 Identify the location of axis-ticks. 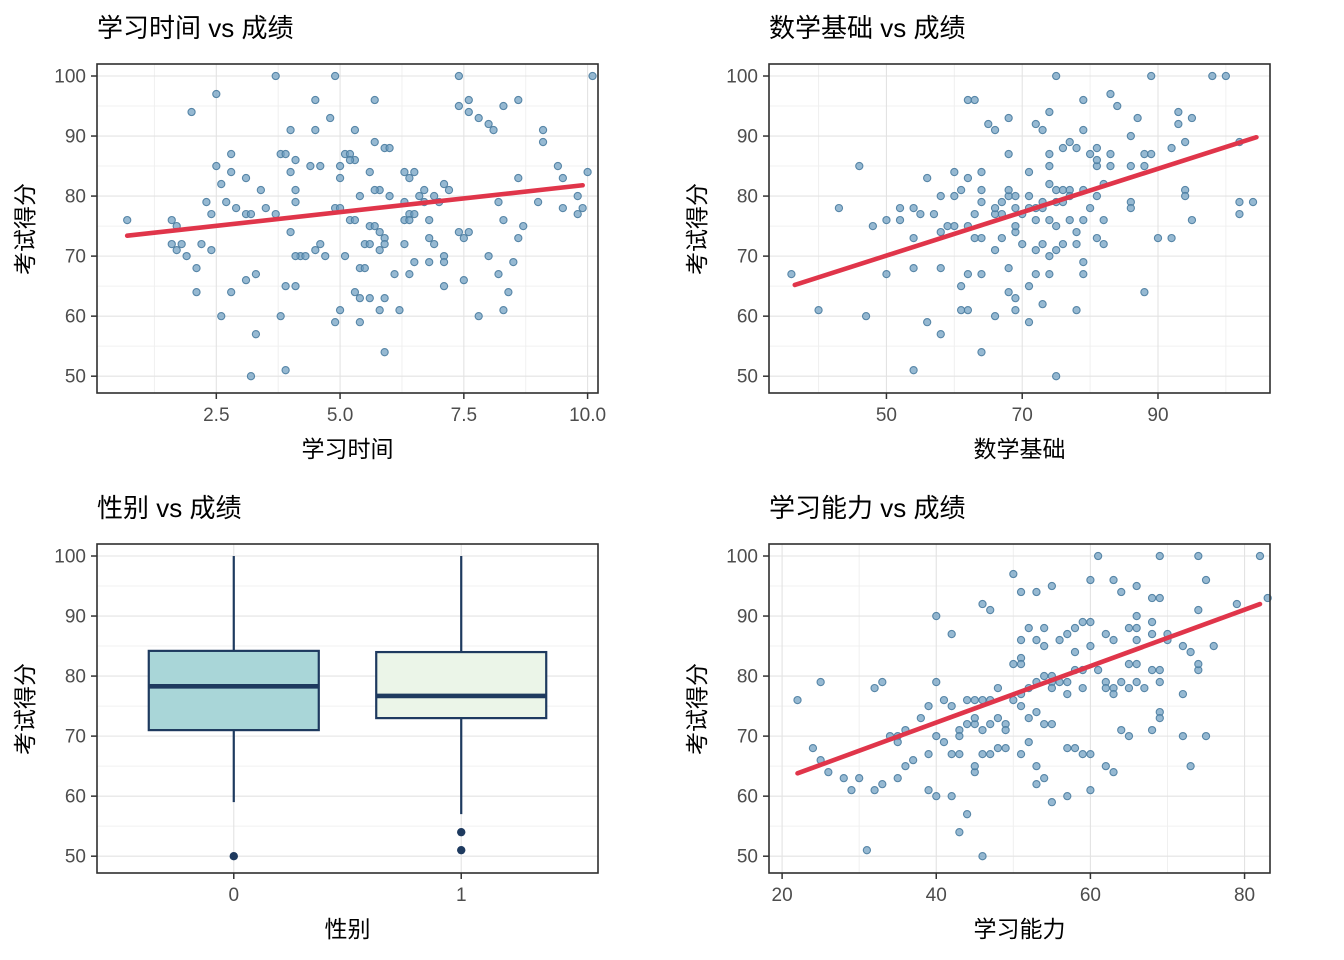
(1004, 717).